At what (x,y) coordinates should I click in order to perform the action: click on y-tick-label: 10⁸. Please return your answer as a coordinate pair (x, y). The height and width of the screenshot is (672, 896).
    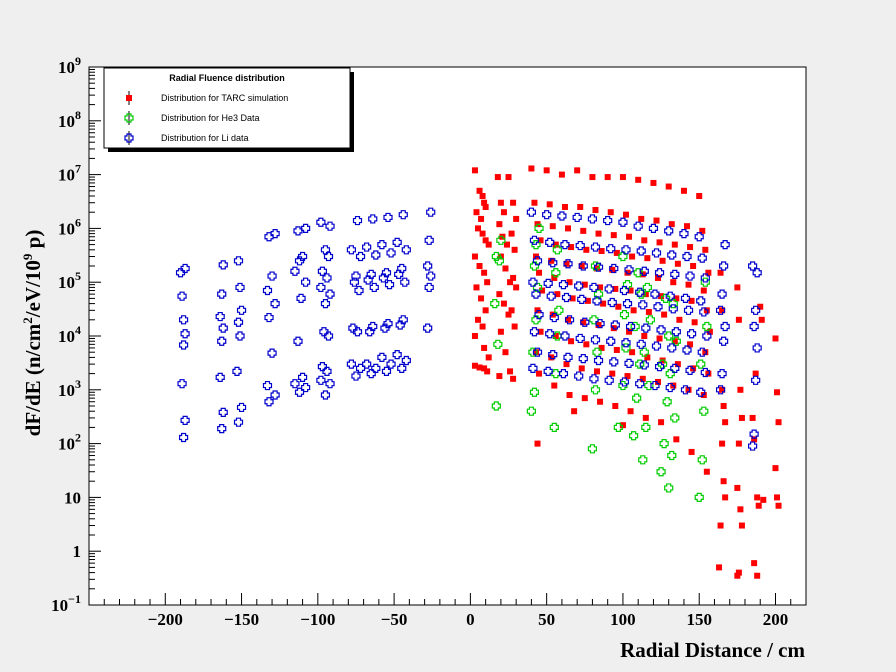
    Looking at the image, I should click on (69, 119).